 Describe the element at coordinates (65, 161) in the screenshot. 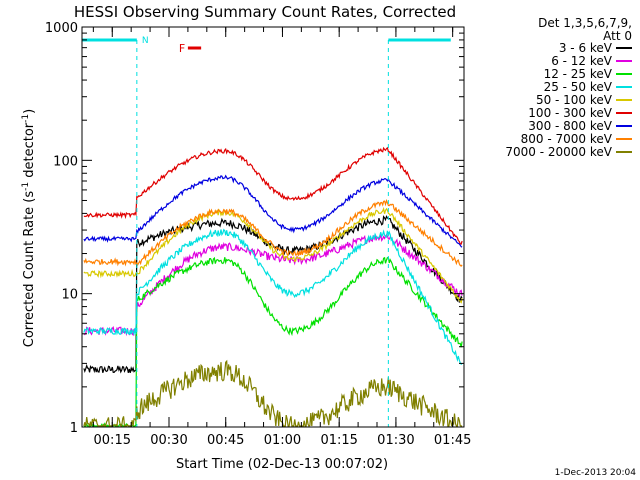

I see `y-tick-label: 100` at that location.